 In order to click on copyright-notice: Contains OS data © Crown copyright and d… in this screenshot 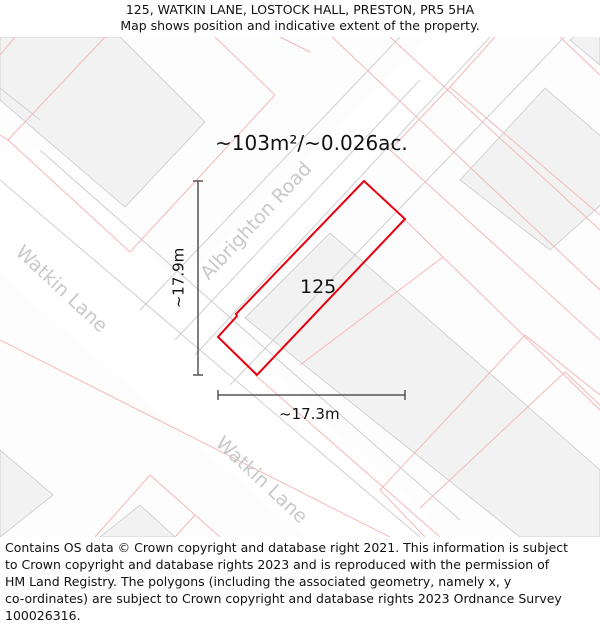, I will do `click(301, 581)`.